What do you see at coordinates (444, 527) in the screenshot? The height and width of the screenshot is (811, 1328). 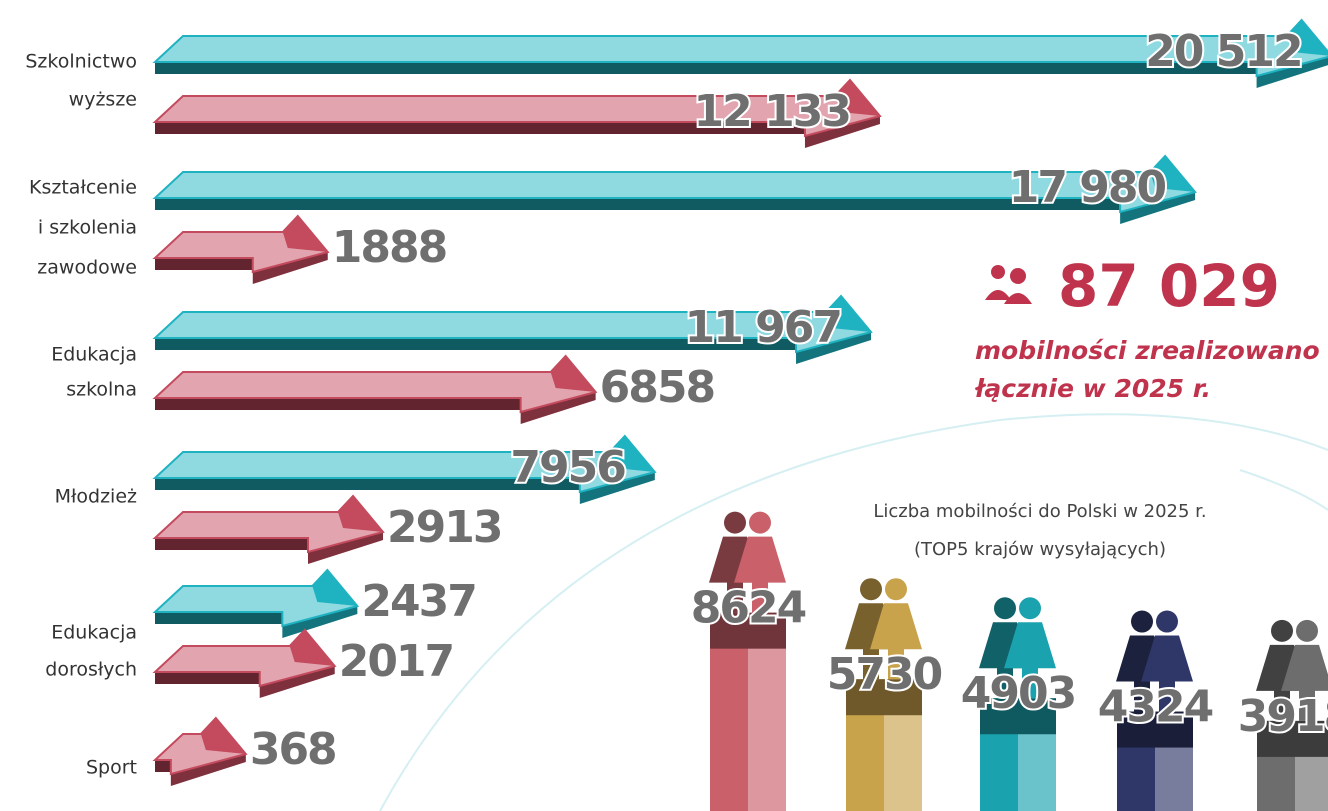 I see `value-label: 2913` at bounding box center [444, 527].